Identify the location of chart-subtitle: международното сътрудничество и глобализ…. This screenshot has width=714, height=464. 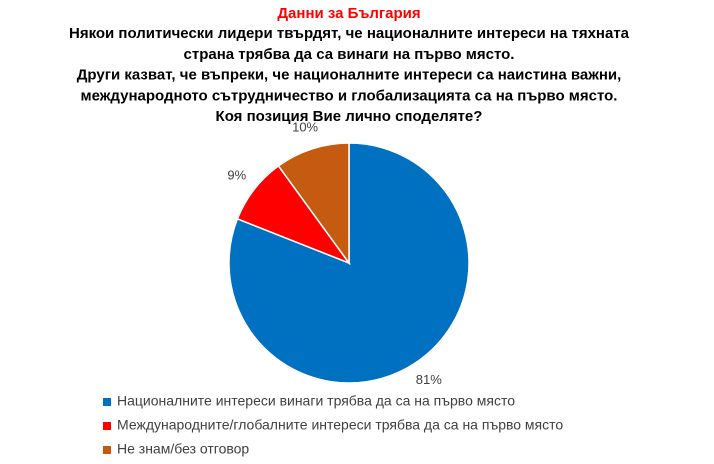
(349, 95).